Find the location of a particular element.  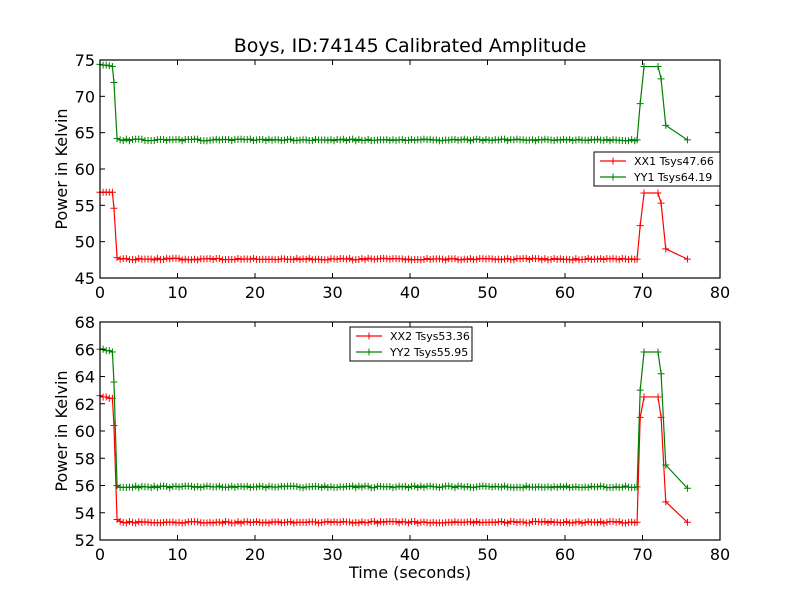

top-y-tick-label: 55 is located at coordinates (85, 205).